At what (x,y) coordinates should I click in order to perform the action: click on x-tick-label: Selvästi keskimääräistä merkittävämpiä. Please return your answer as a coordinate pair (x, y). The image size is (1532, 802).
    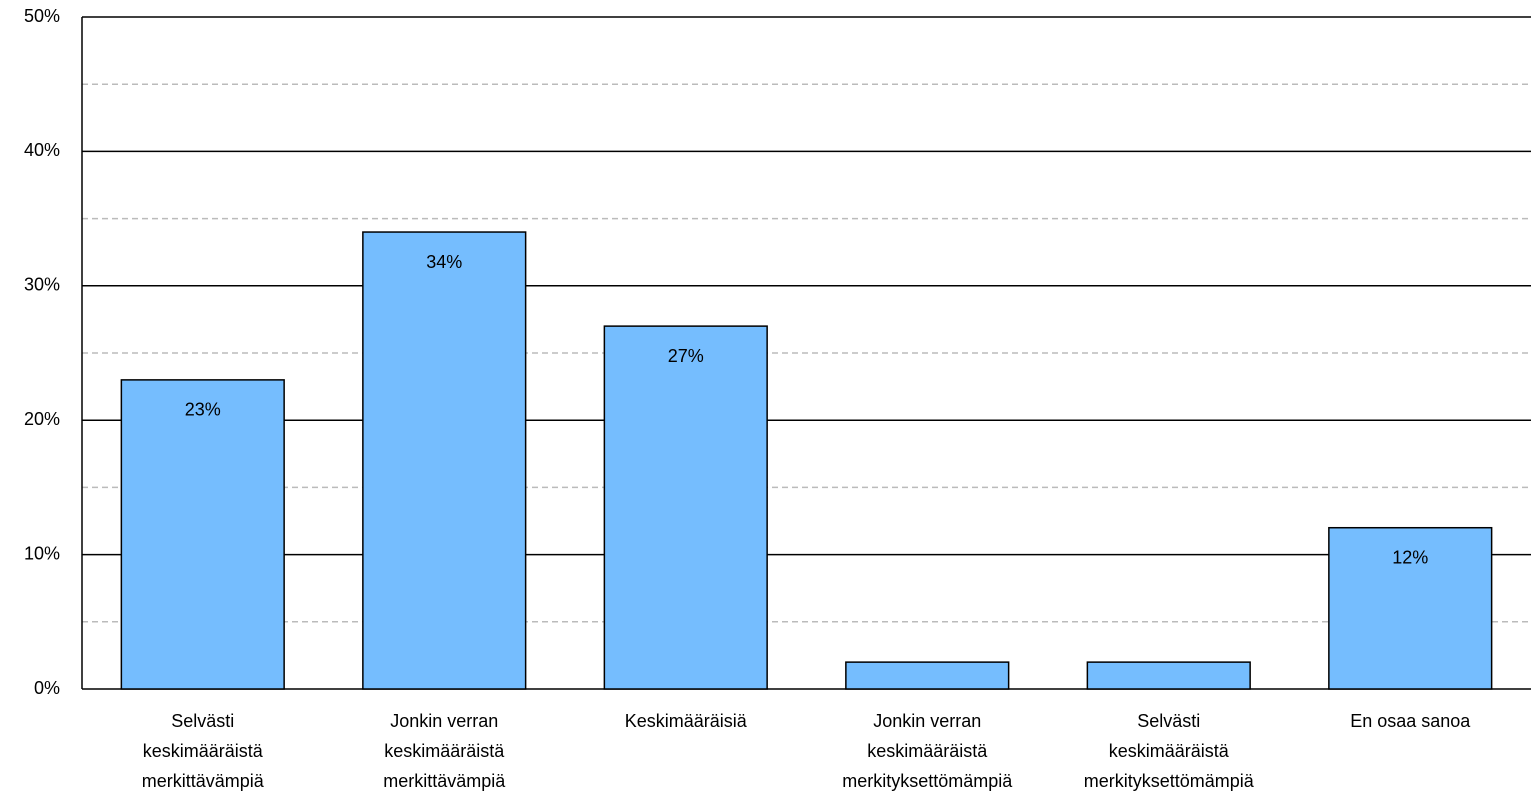
    Looking at the image, I should click on (202, 751).